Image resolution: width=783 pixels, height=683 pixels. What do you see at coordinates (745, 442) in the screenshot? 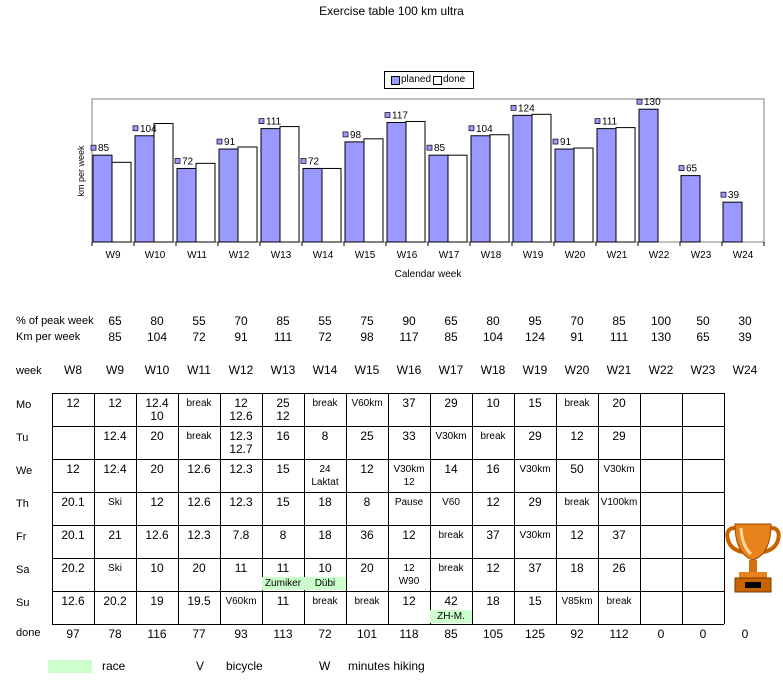
I see `cell-Tu-W24` at bounding box center [745, 442].